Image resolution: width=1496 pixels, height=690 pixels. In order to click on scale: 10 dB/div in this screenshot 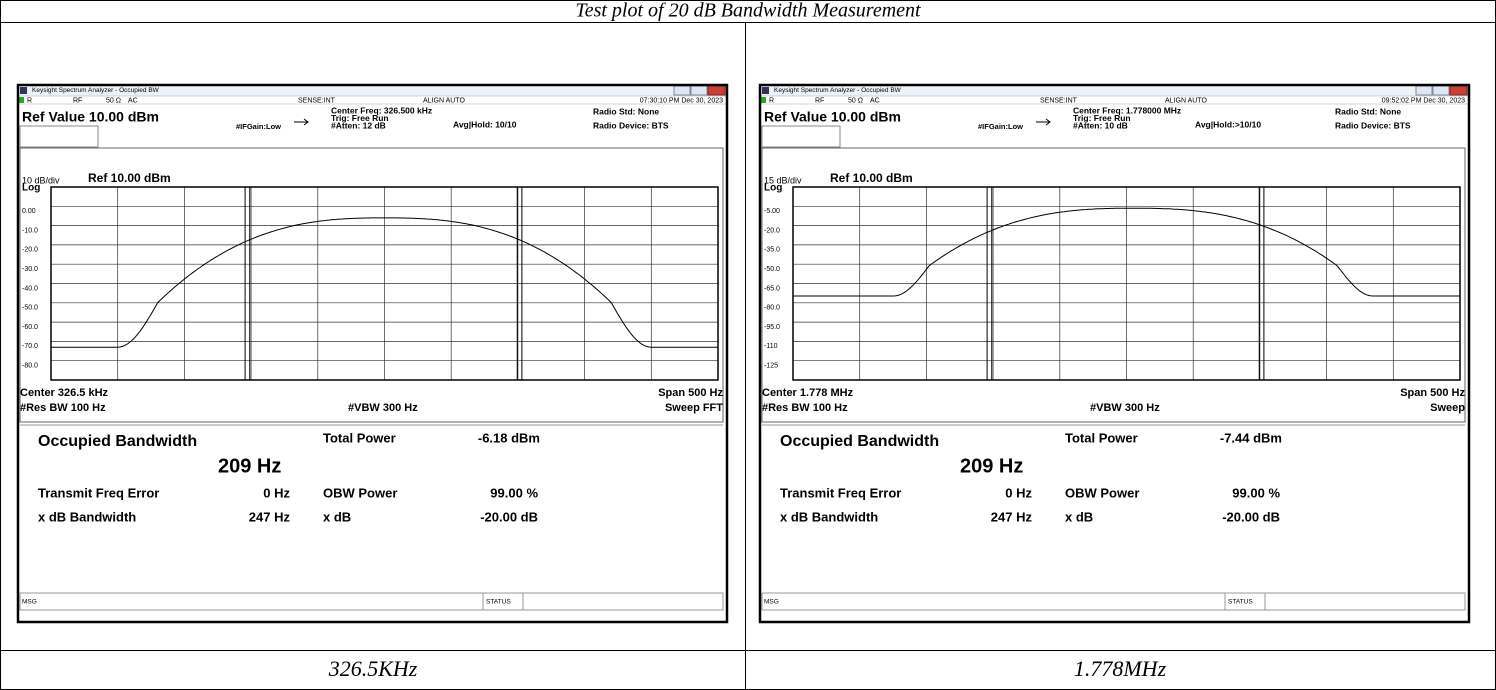, I will do `click(41, 180)`.